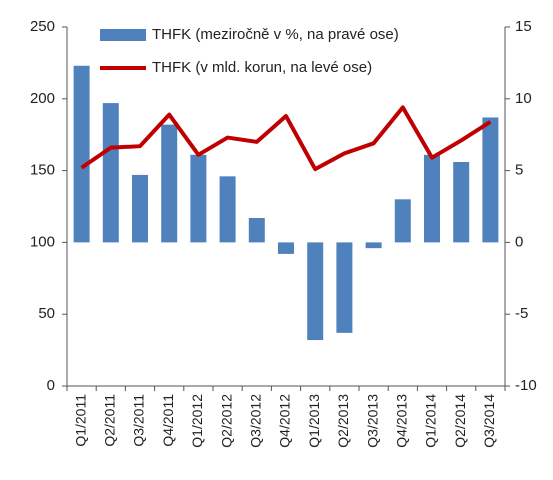 The width and height of the screenshot is (553, 480). What do you see at coordinates (489, 421) in the screenshot?
I see `x-tick-label: Q3/2014` at bounding box center [489, 421].